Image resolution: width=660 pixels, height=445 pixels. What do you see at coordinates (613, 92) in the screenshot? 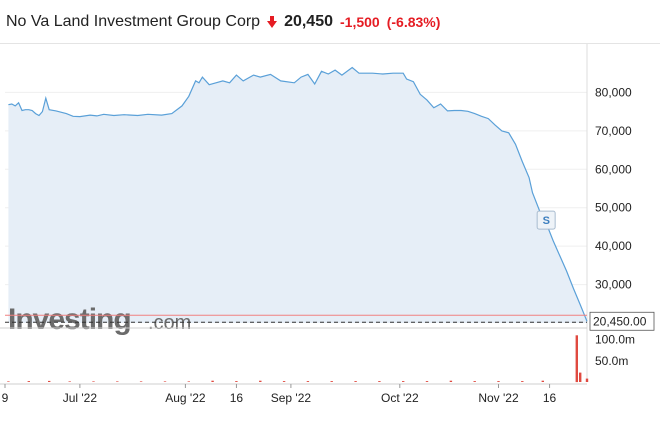
I see `y-tick-label: 80,000` at bounding box center [613, 92].